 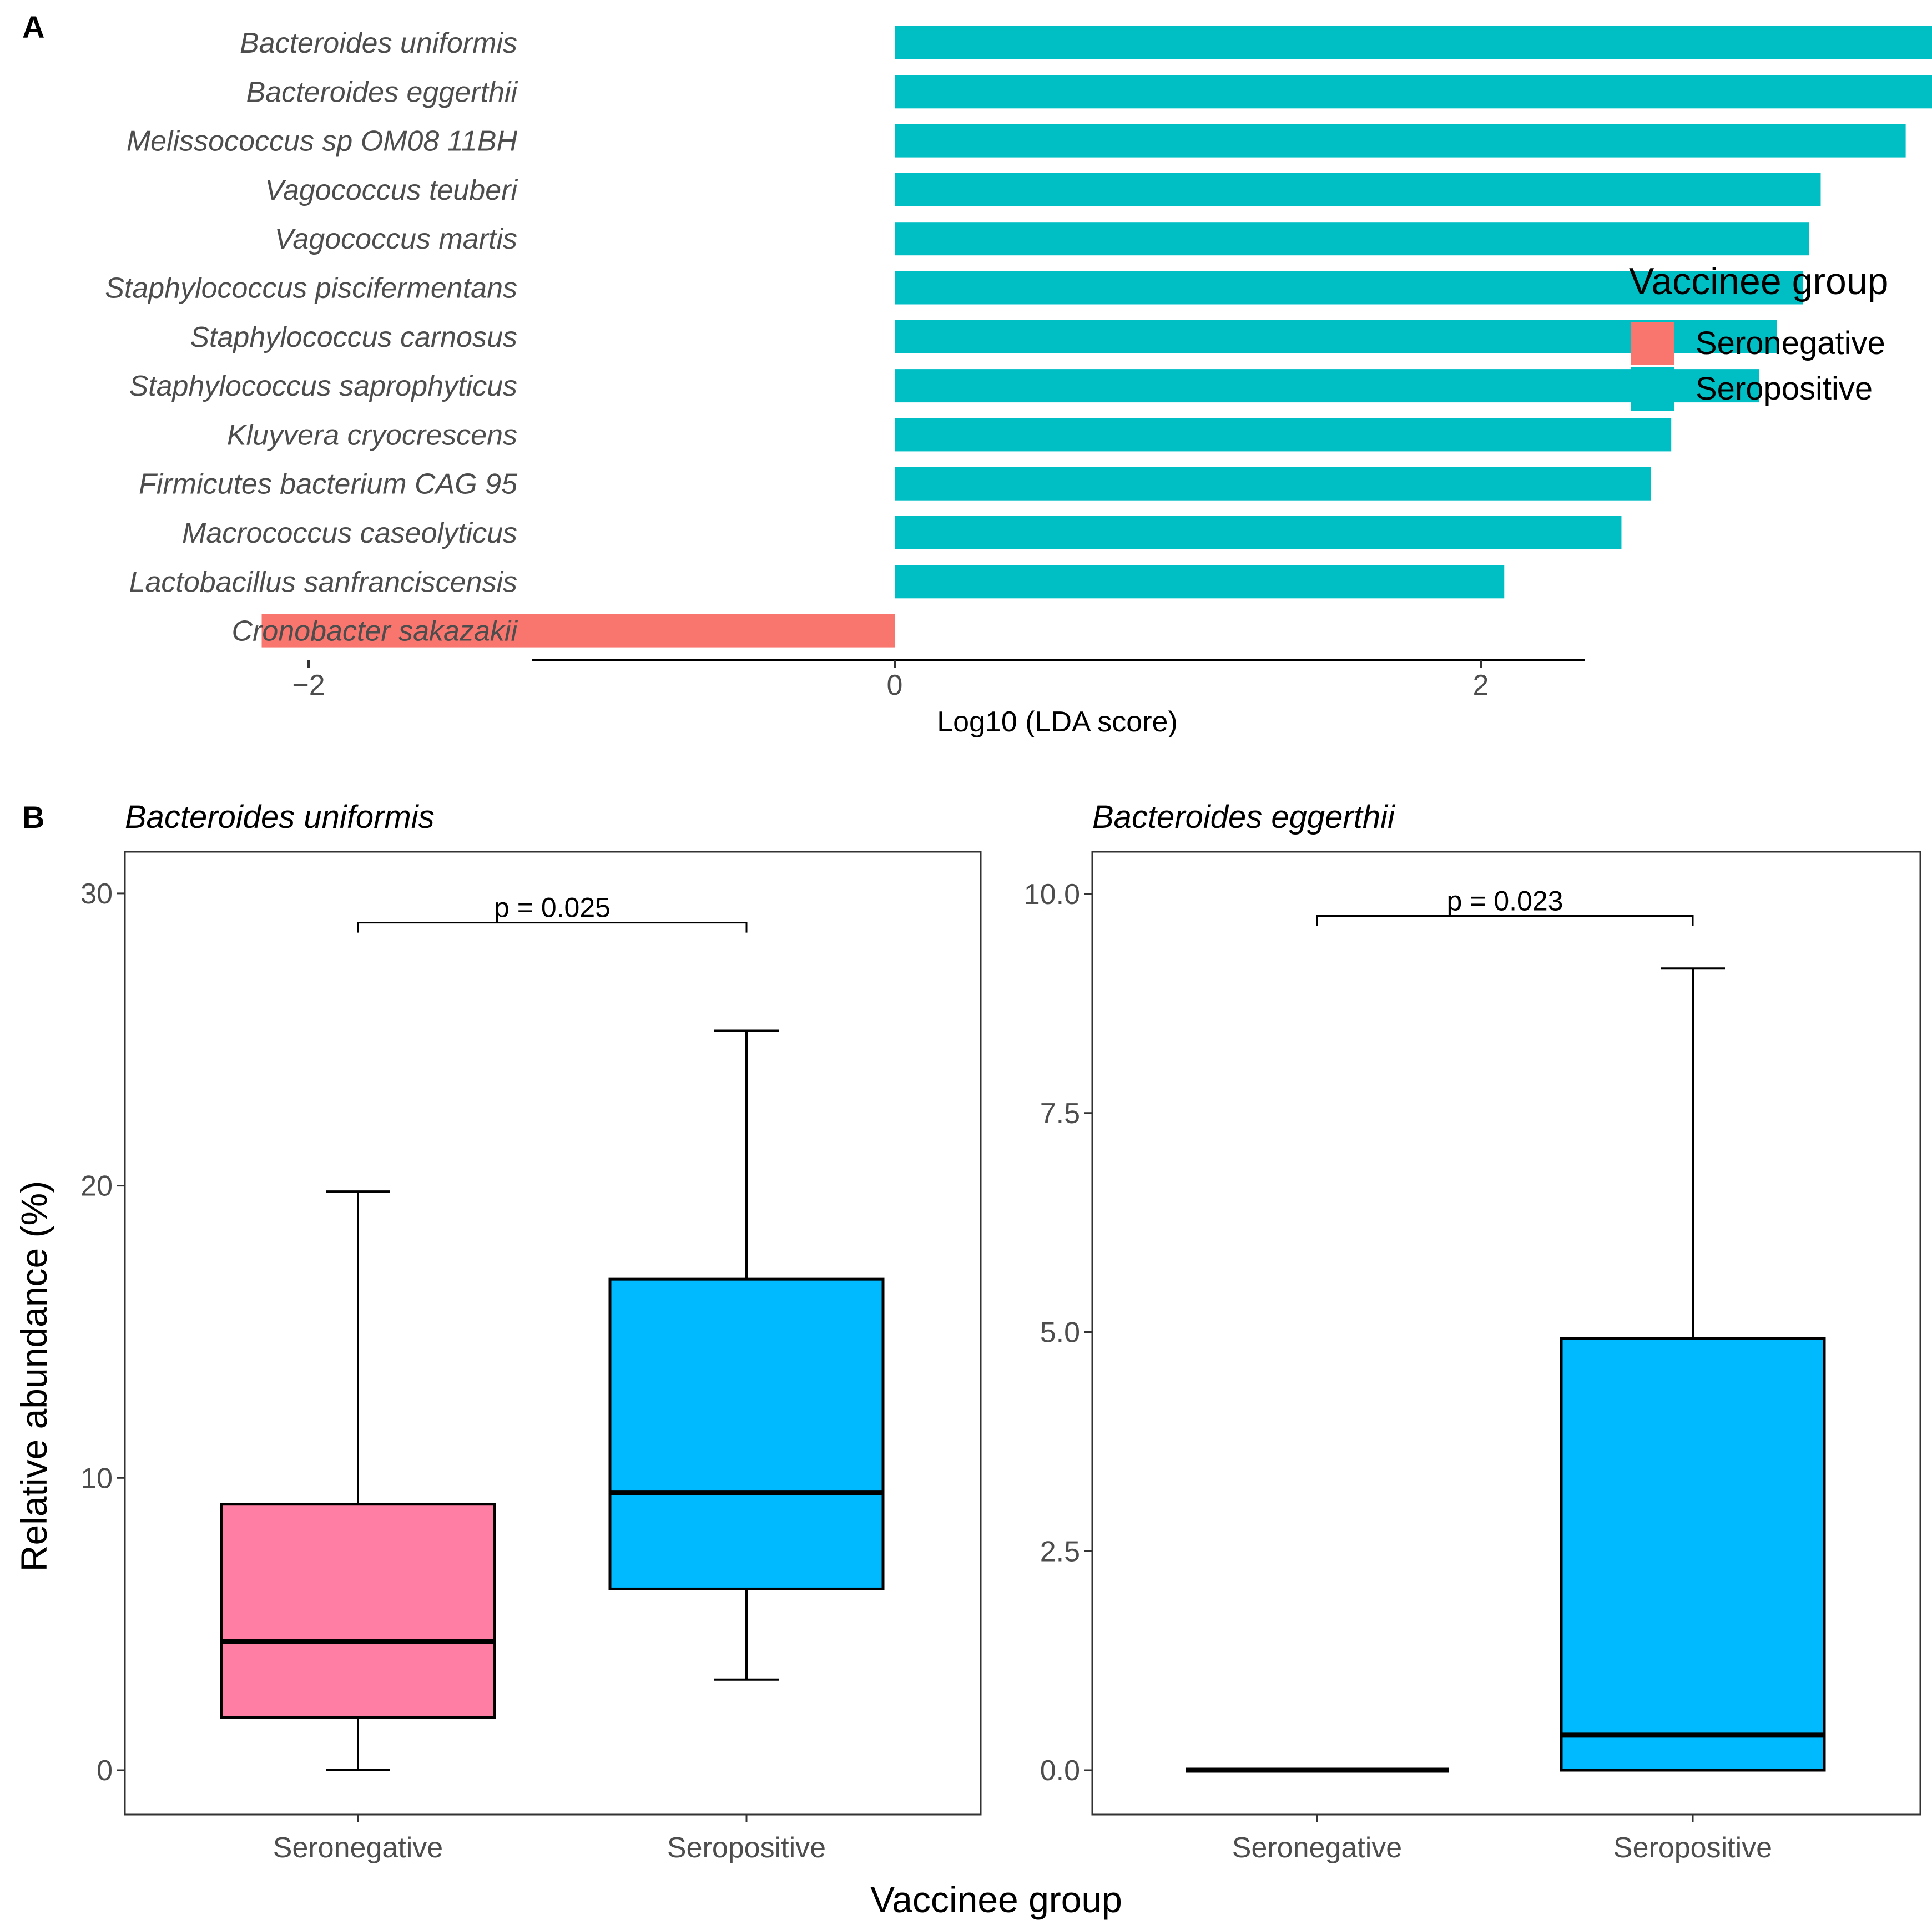 What do you see at coordinates (308, 685) in the screenshot?
I see `lda-tick-label: −2` at bounding box center [308, 685].